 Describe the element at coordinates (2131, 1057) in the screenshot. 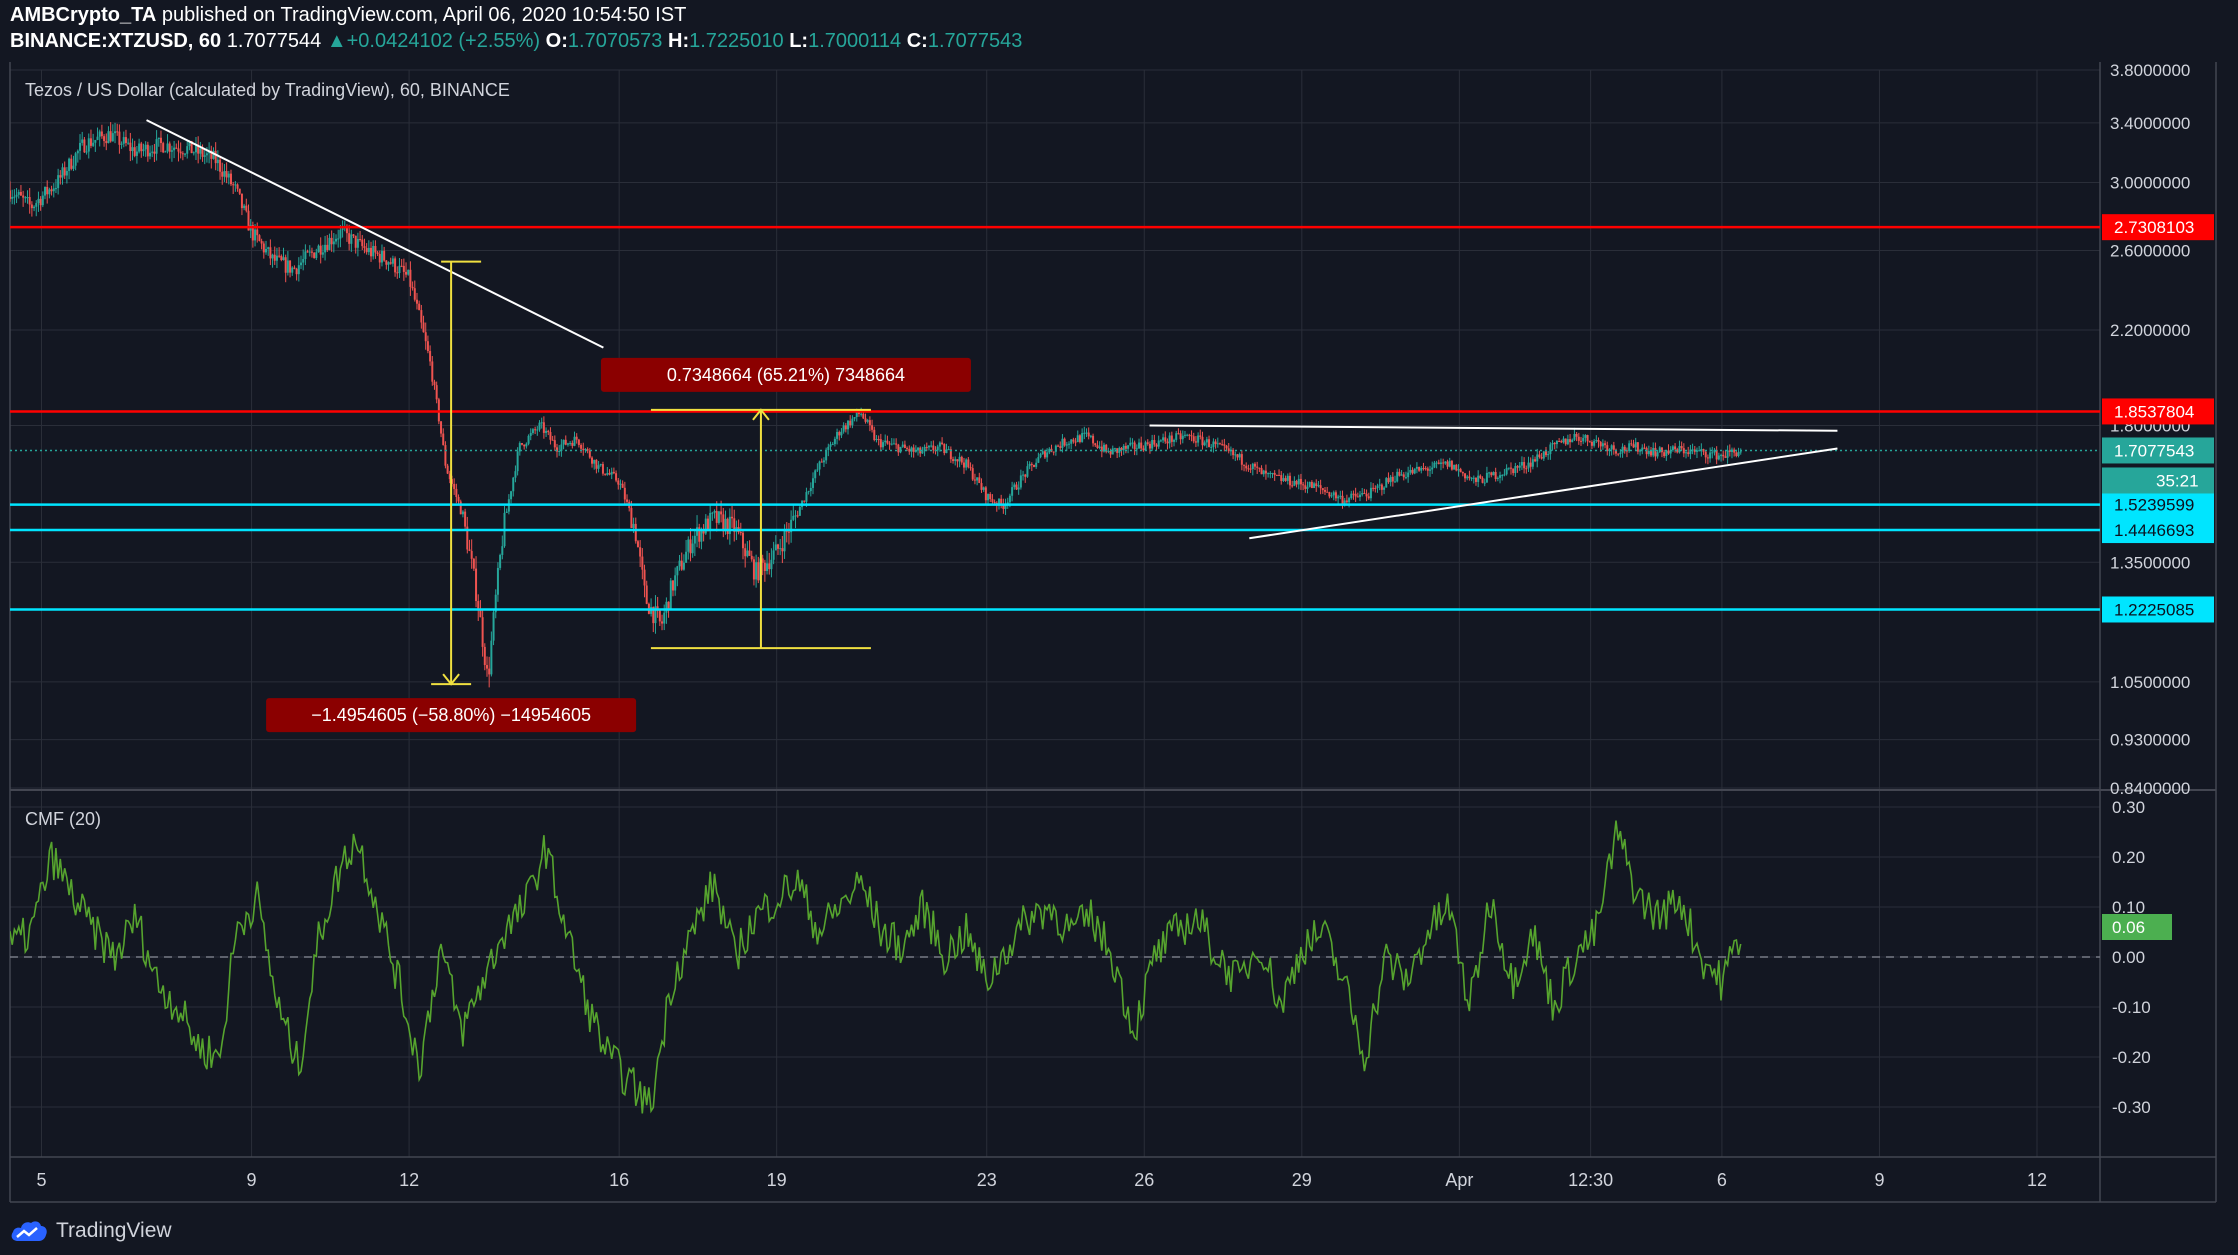

I see `cmf-tick-label: -0.20` at that location.